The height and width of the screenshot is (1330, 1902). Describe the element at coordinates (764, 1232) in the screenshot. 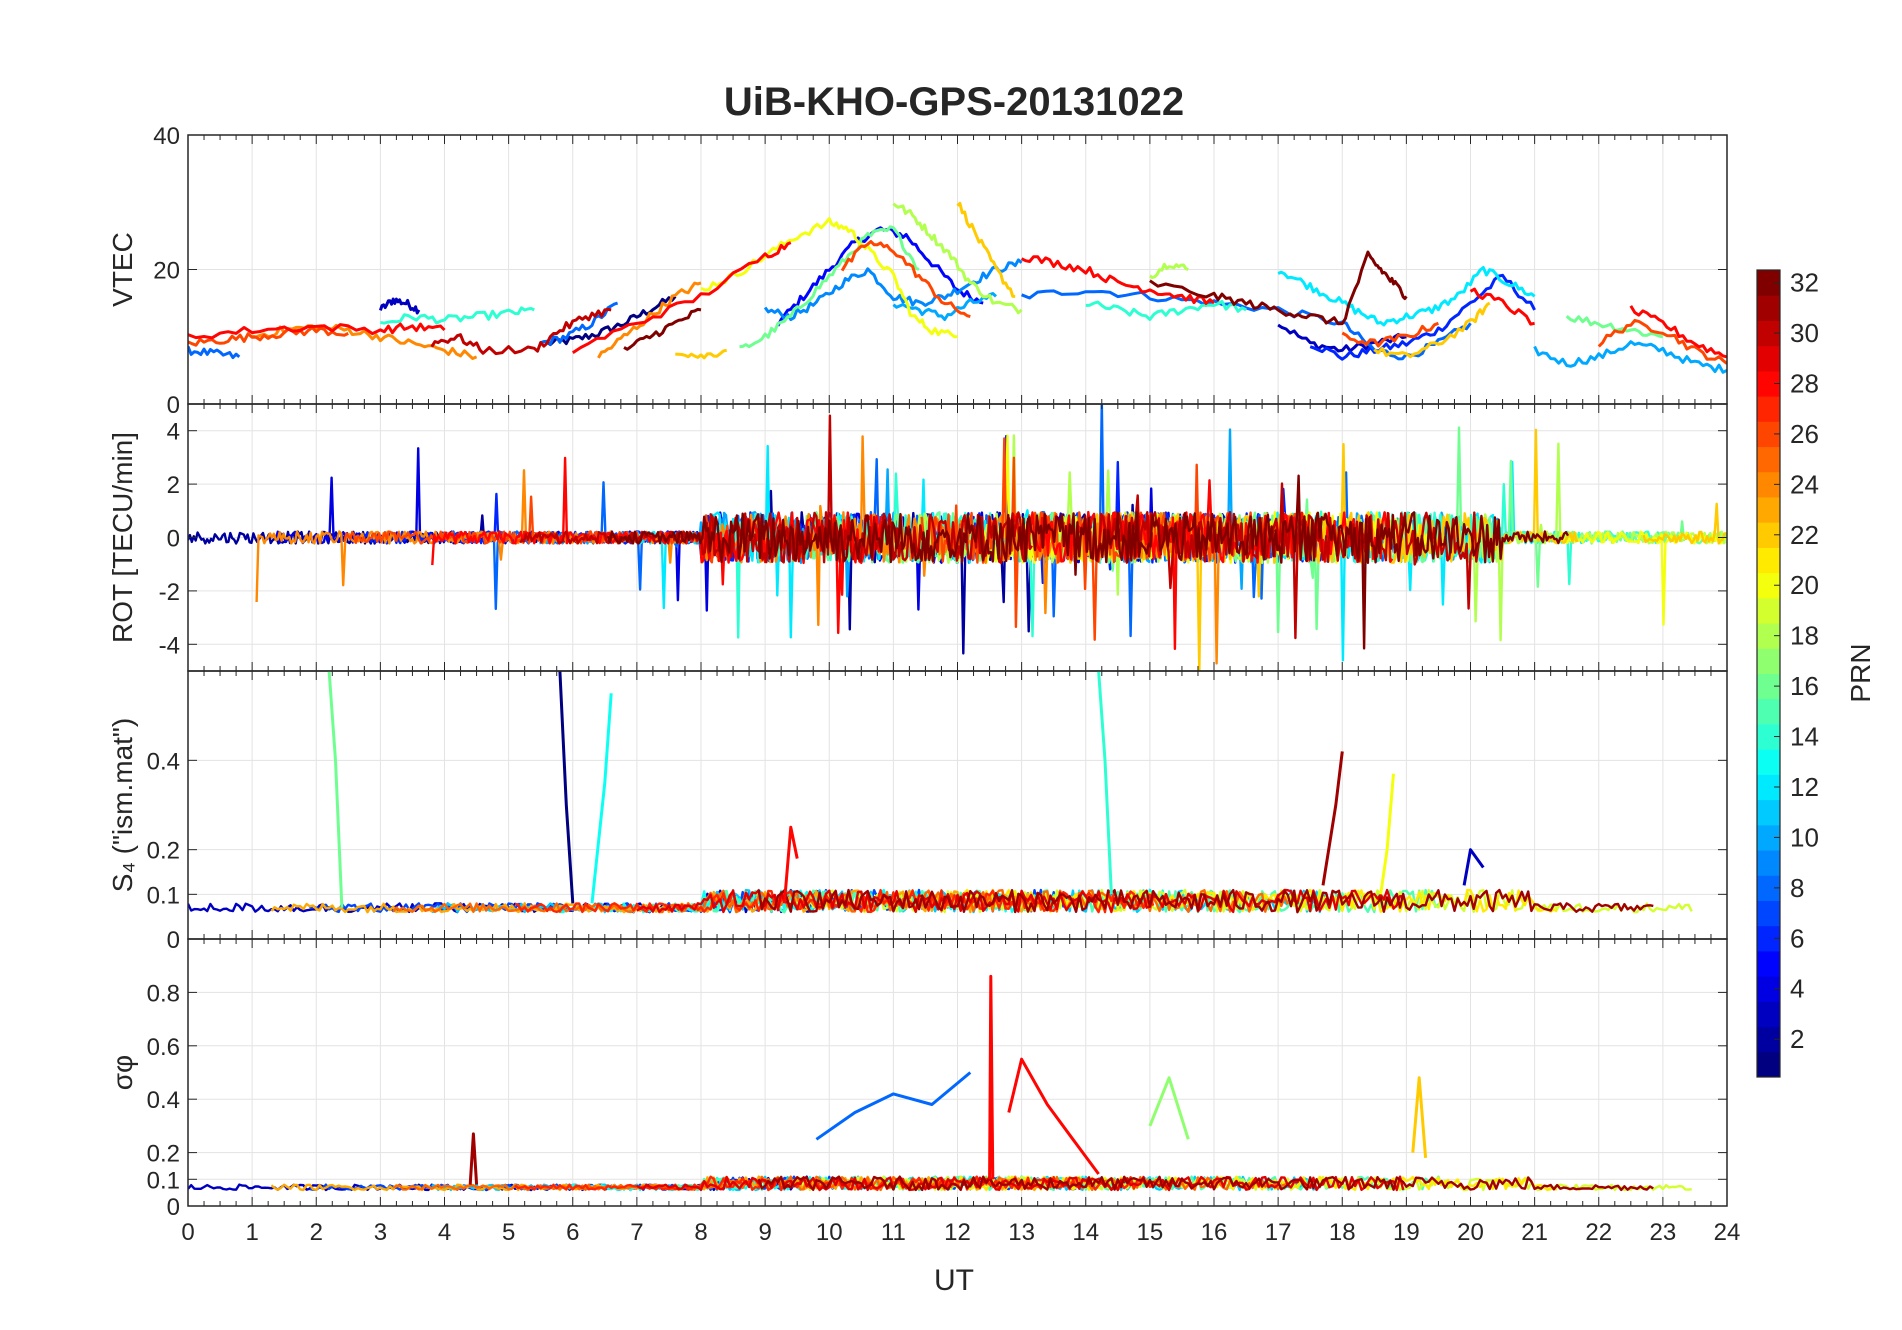

I see `x-tick-label: 9` at that location.